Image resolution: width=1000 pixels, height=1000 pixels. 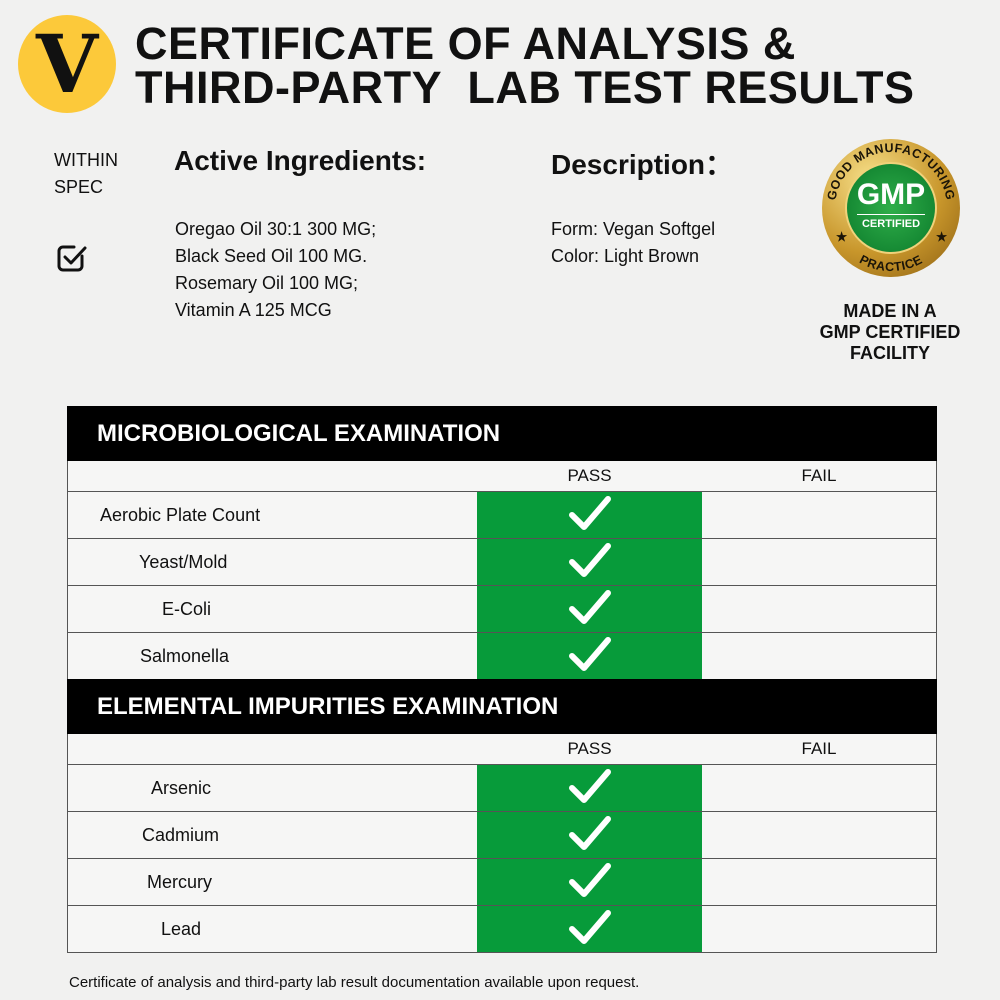 I want to click on checkbox-check-icon, so click(x=73, y=260).